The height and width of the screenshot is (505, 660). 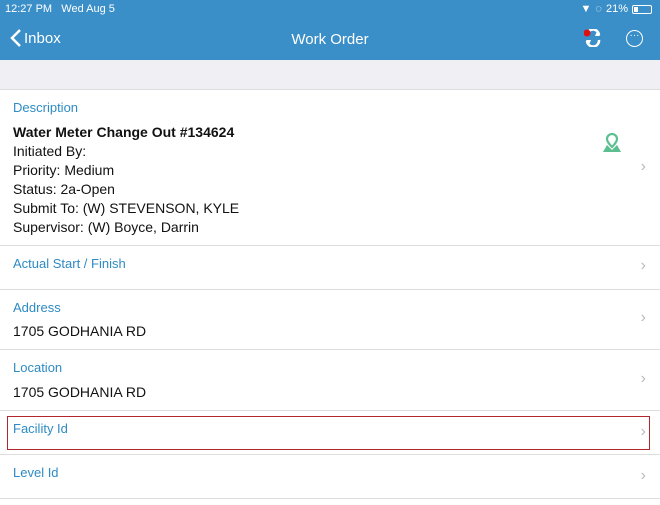 I want to click on status: Status: 2a-Open, so click(x=64, y=189).